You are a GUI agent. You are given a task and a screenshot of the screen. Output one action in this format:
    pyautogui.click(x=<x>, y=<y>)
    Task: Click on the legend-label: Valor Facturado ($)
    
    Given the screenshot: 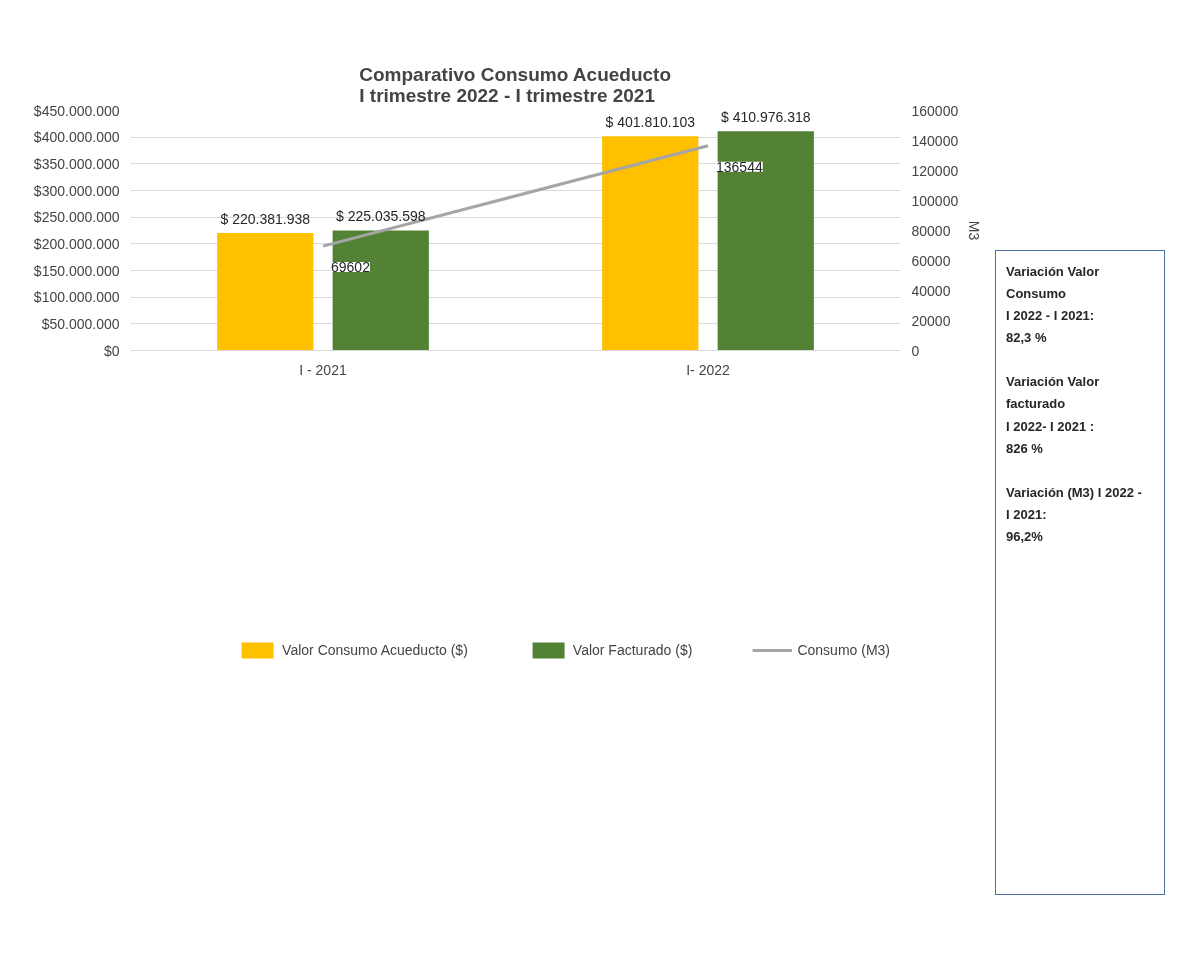 What is the action you would take?
    pyautogui.click(x=632, y=650)
    